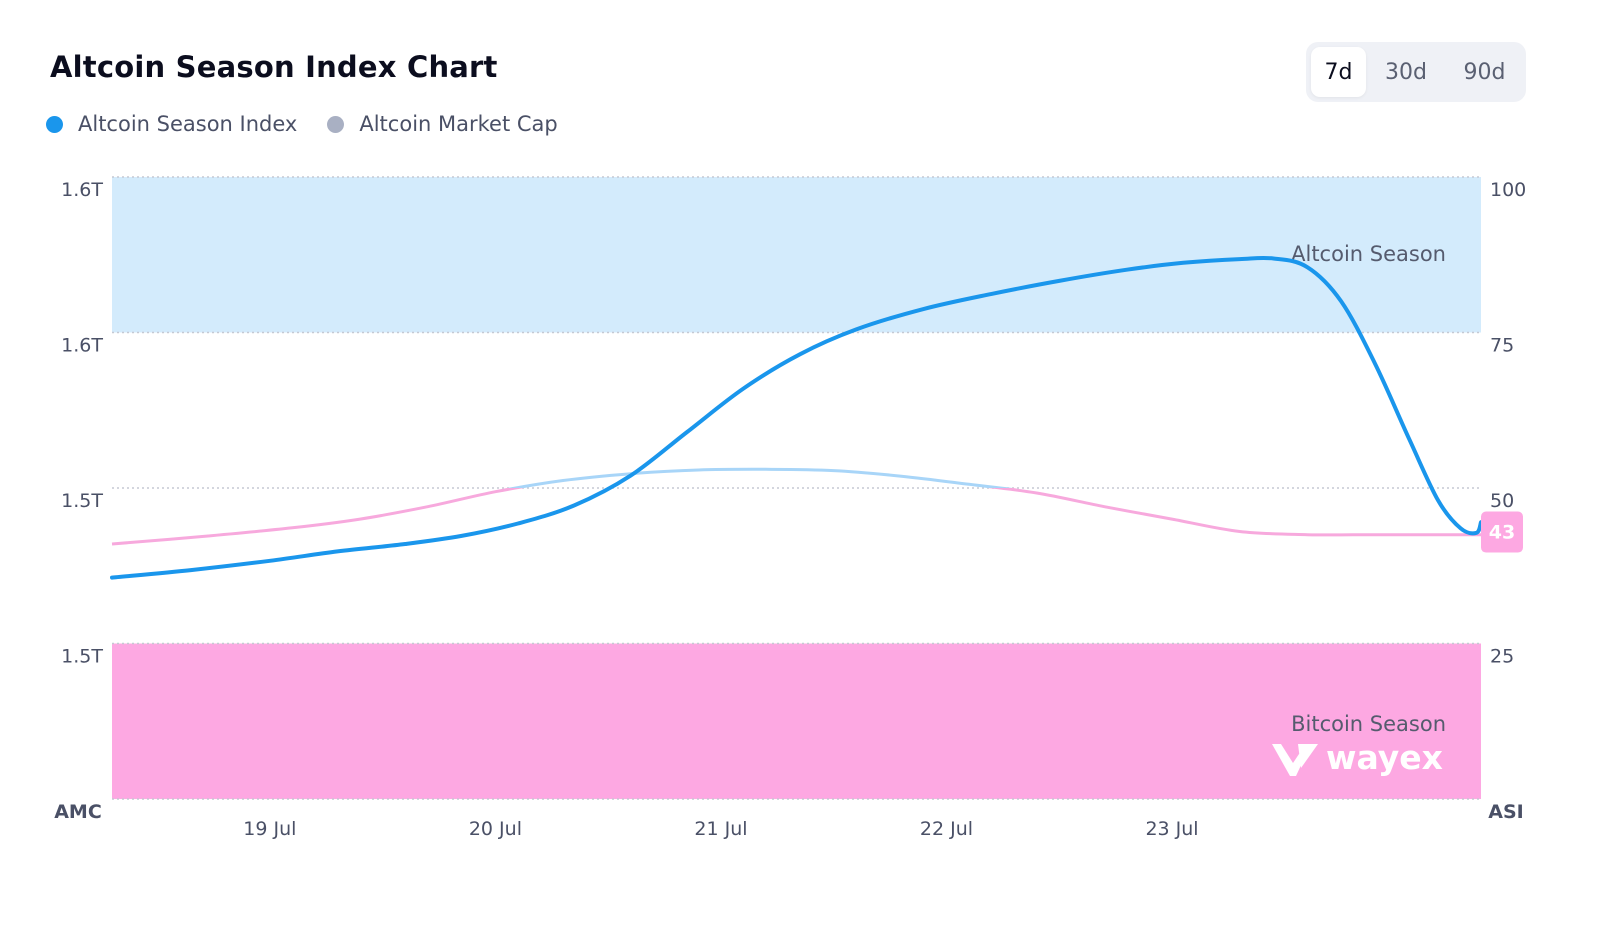 This screenshot has height=948, width=1600. I want to click on current-value-badge: 43, so click(1502, 532).